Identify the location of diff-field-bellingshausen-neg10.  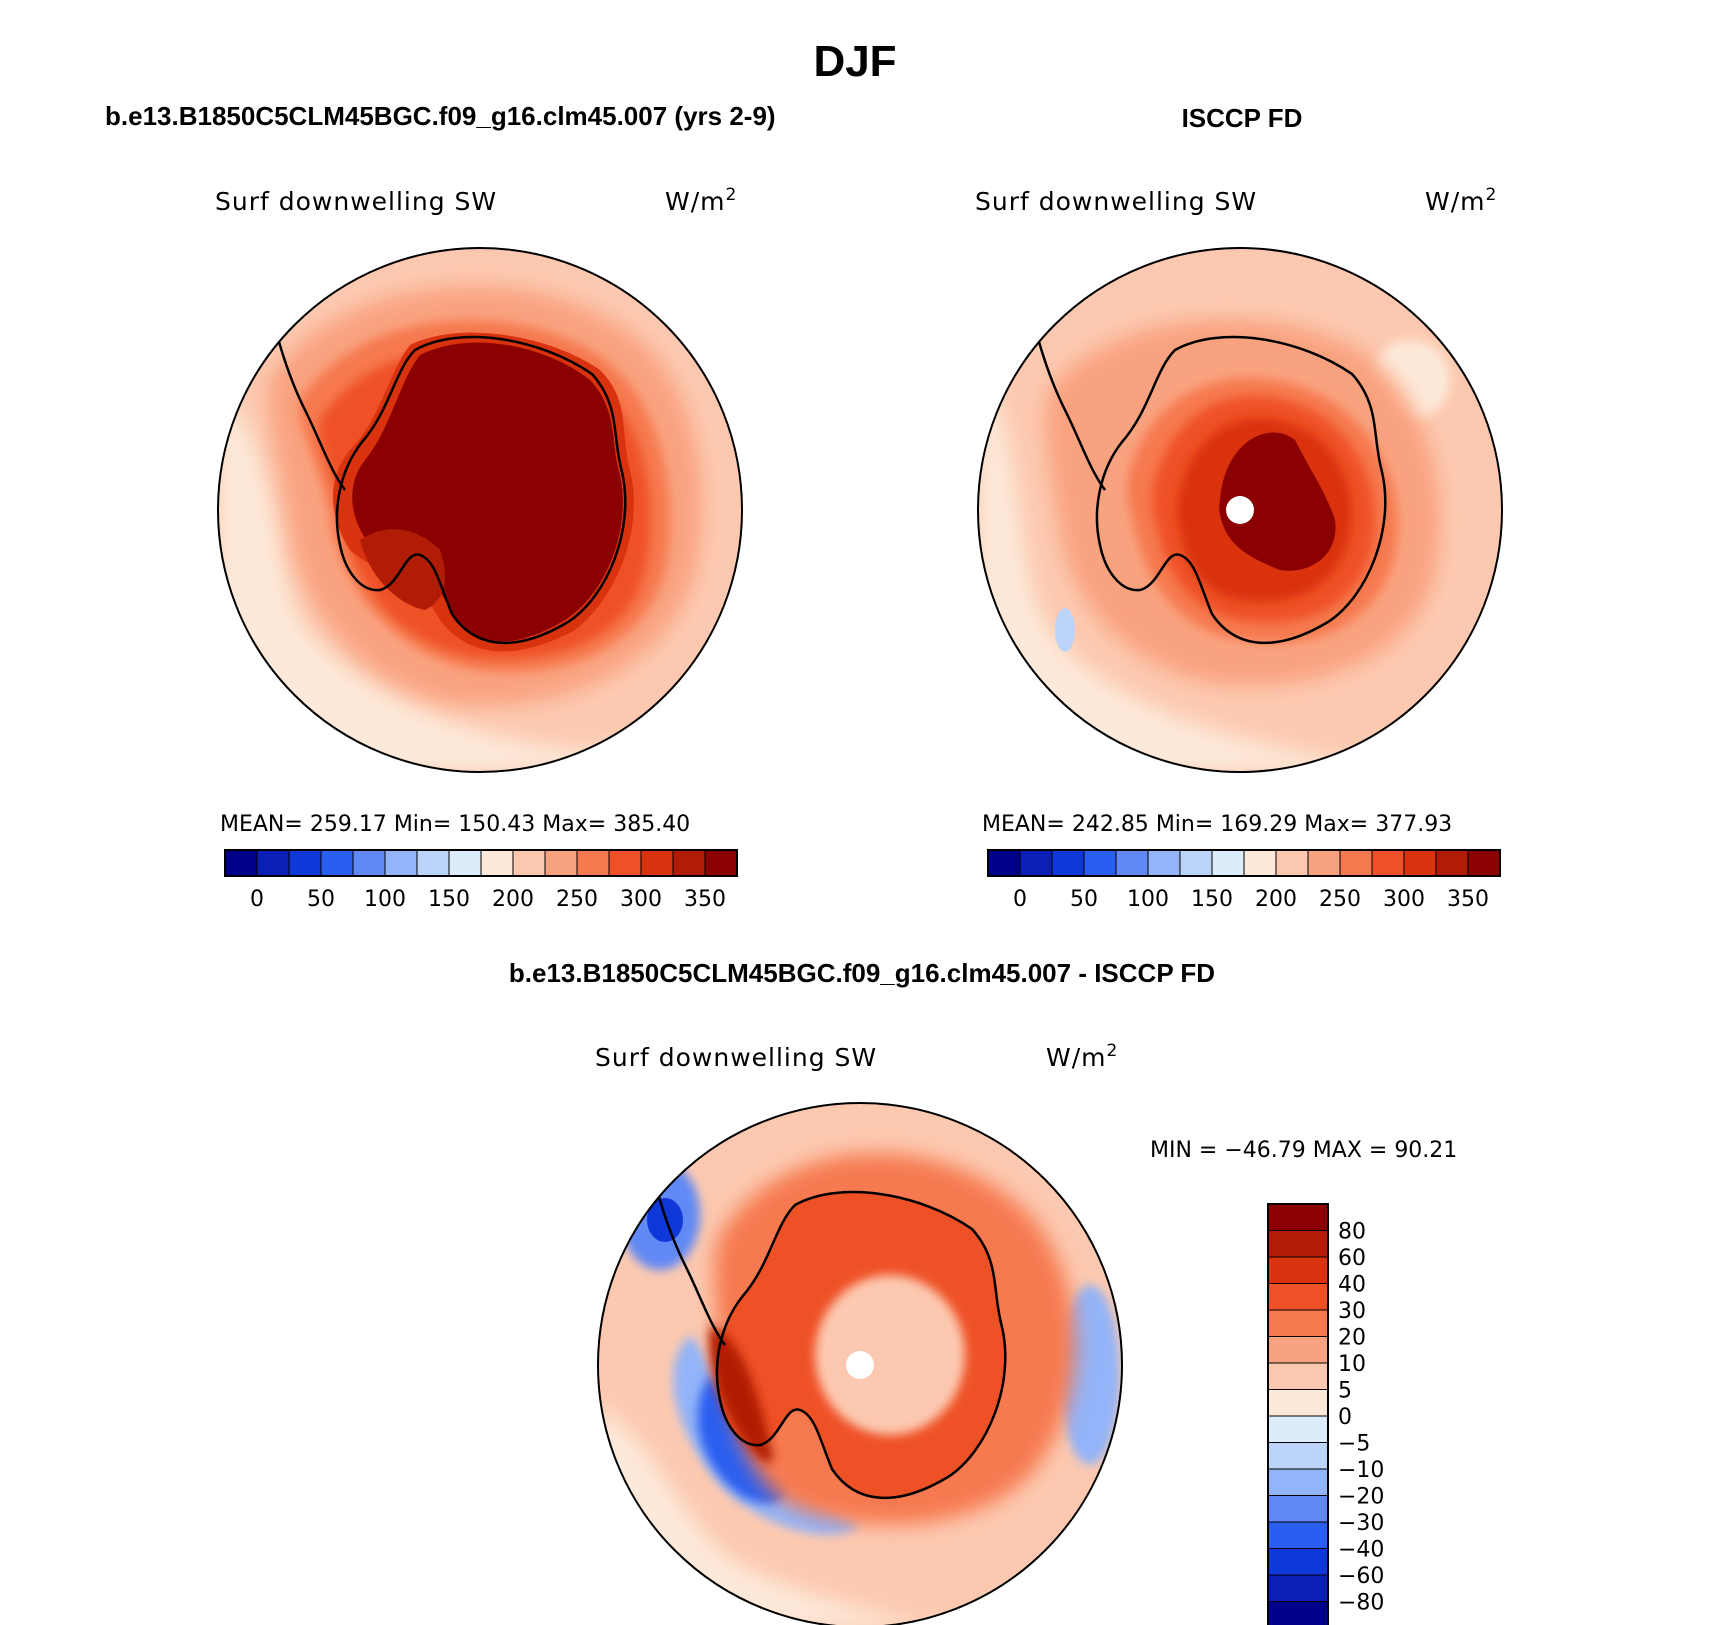
(766, 1435).